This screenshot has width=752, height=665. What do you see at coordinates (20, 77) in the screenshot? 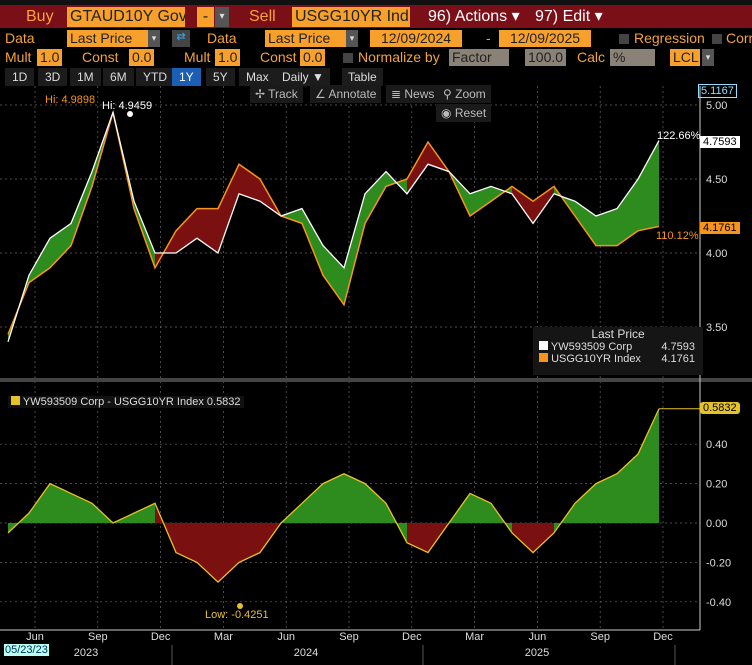
I see `timeframe-1d: 1D` at bounding box center [20, 77].